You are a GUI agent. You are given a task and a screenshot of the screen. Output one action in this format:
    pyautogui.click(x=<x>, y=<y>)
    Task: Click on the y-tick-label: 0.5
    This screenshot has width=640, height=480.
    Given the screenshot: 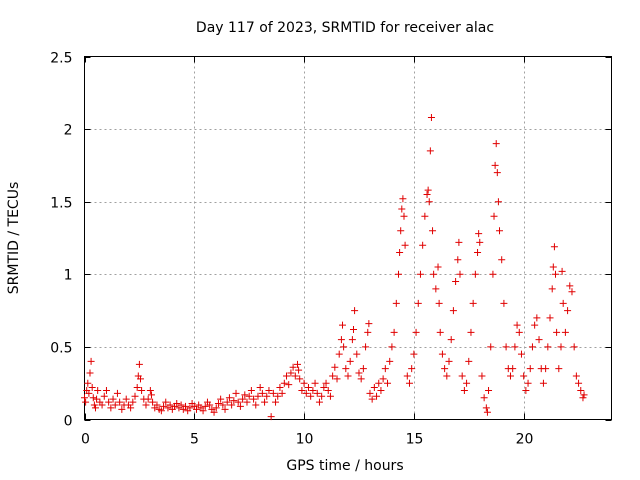 What is the action you would take?
    pyautogui.click(x=61, y=349)
    